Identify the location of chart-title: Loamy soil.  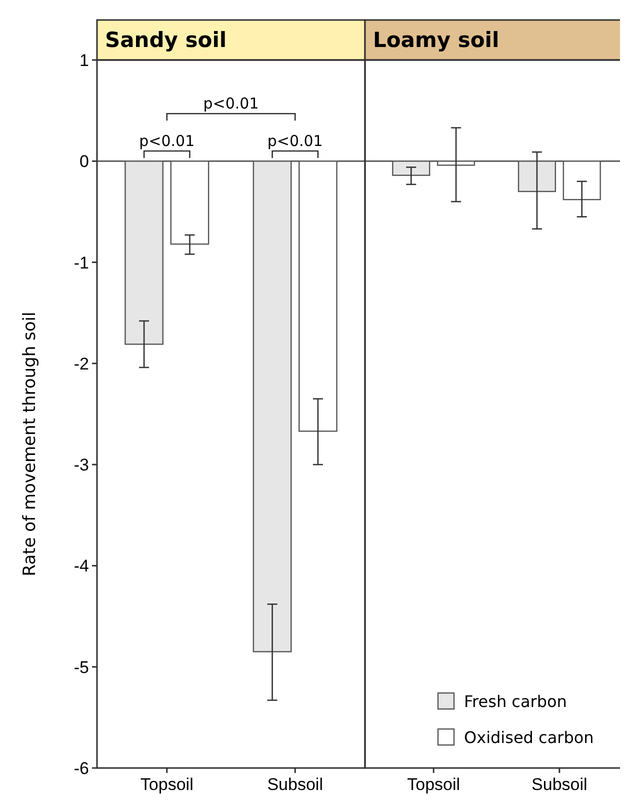
(436, 40).